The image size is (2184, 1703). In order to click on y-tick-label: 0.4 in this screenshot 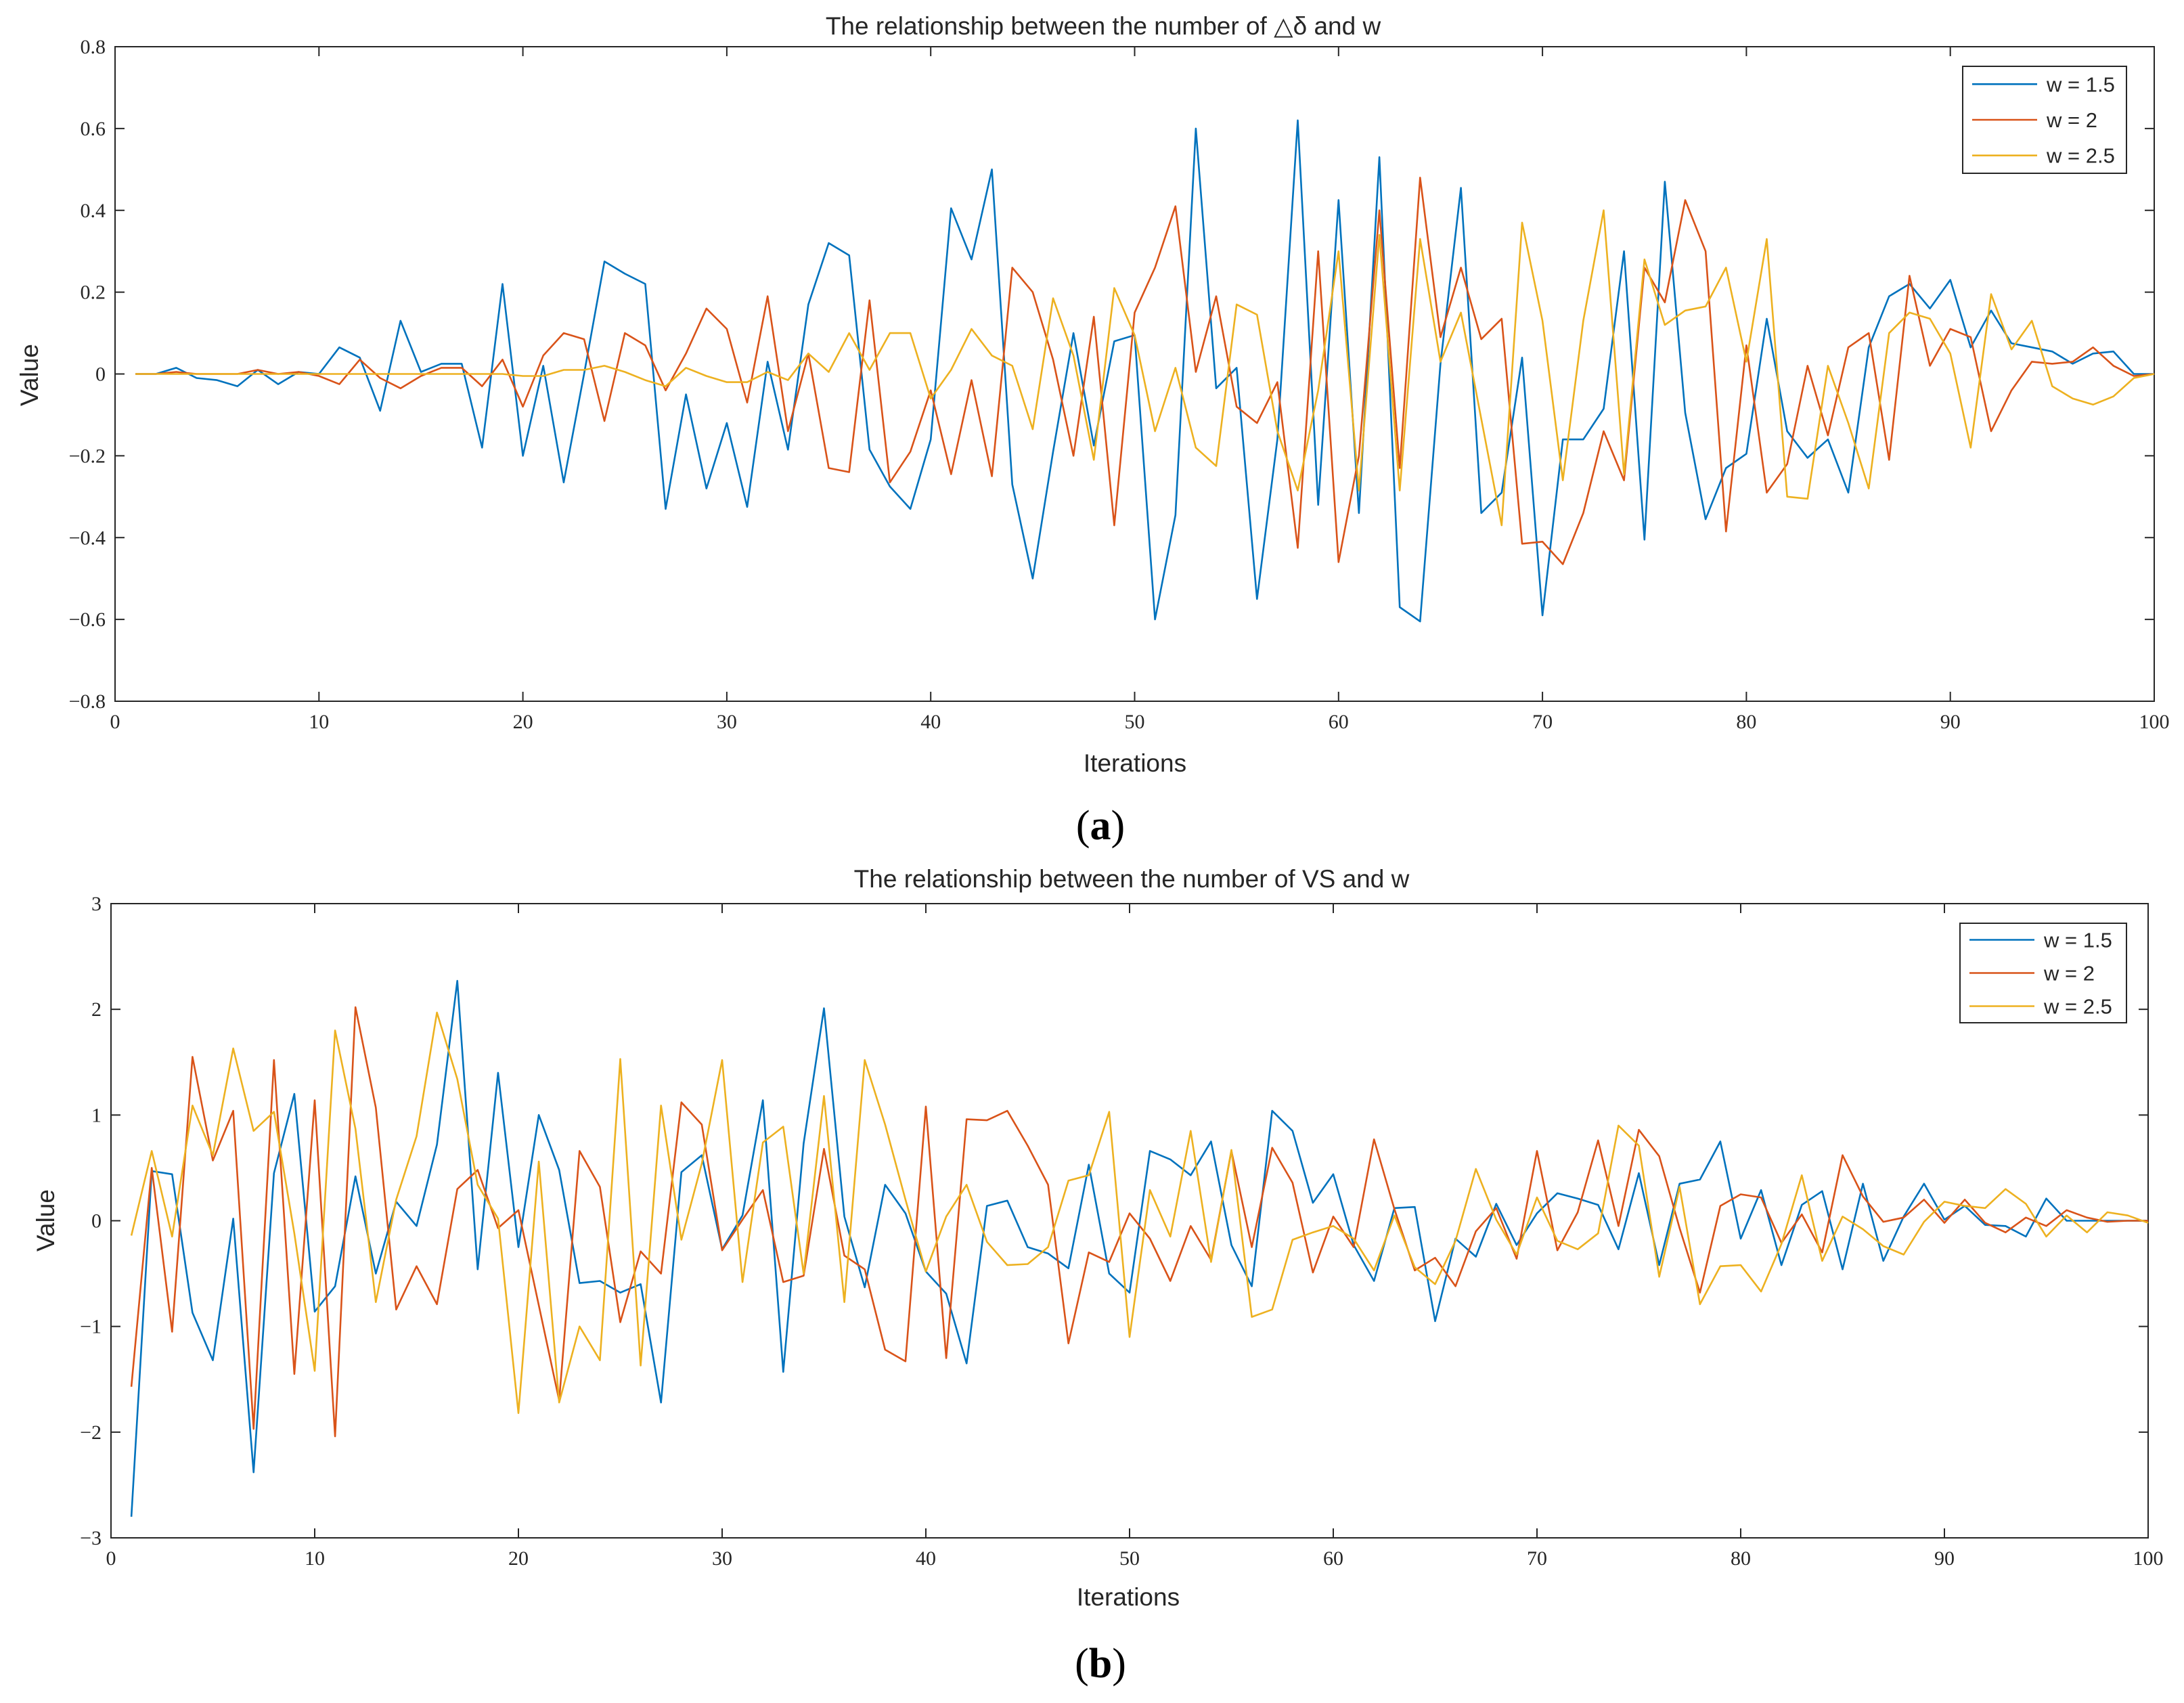, I will do `click(93, 211)`.